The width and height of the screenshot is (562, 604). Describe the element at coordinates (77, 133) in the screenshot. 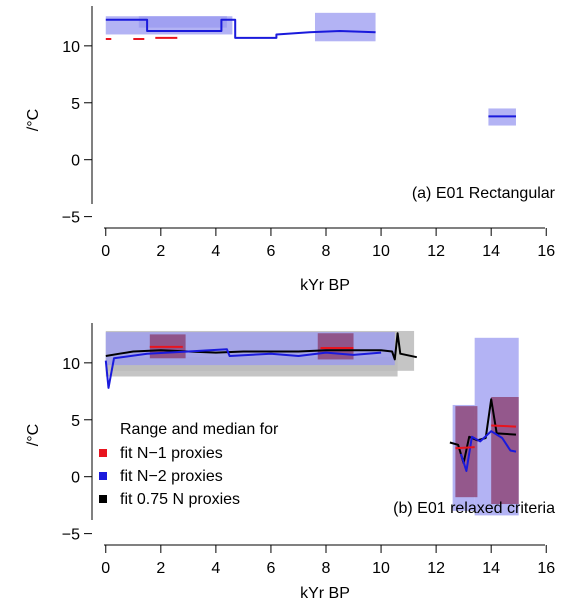

I see `panel-a-y-ticks: −5 0 5 10` at that location.